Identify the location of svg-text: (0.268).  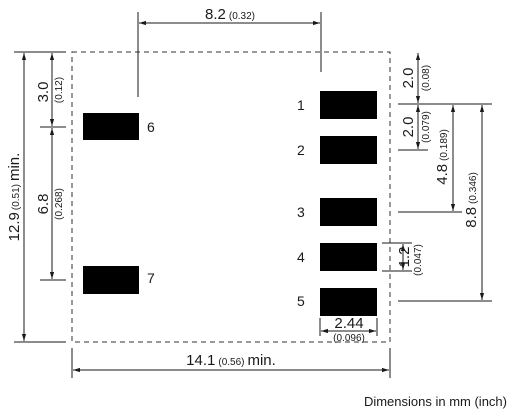
(59, 204).